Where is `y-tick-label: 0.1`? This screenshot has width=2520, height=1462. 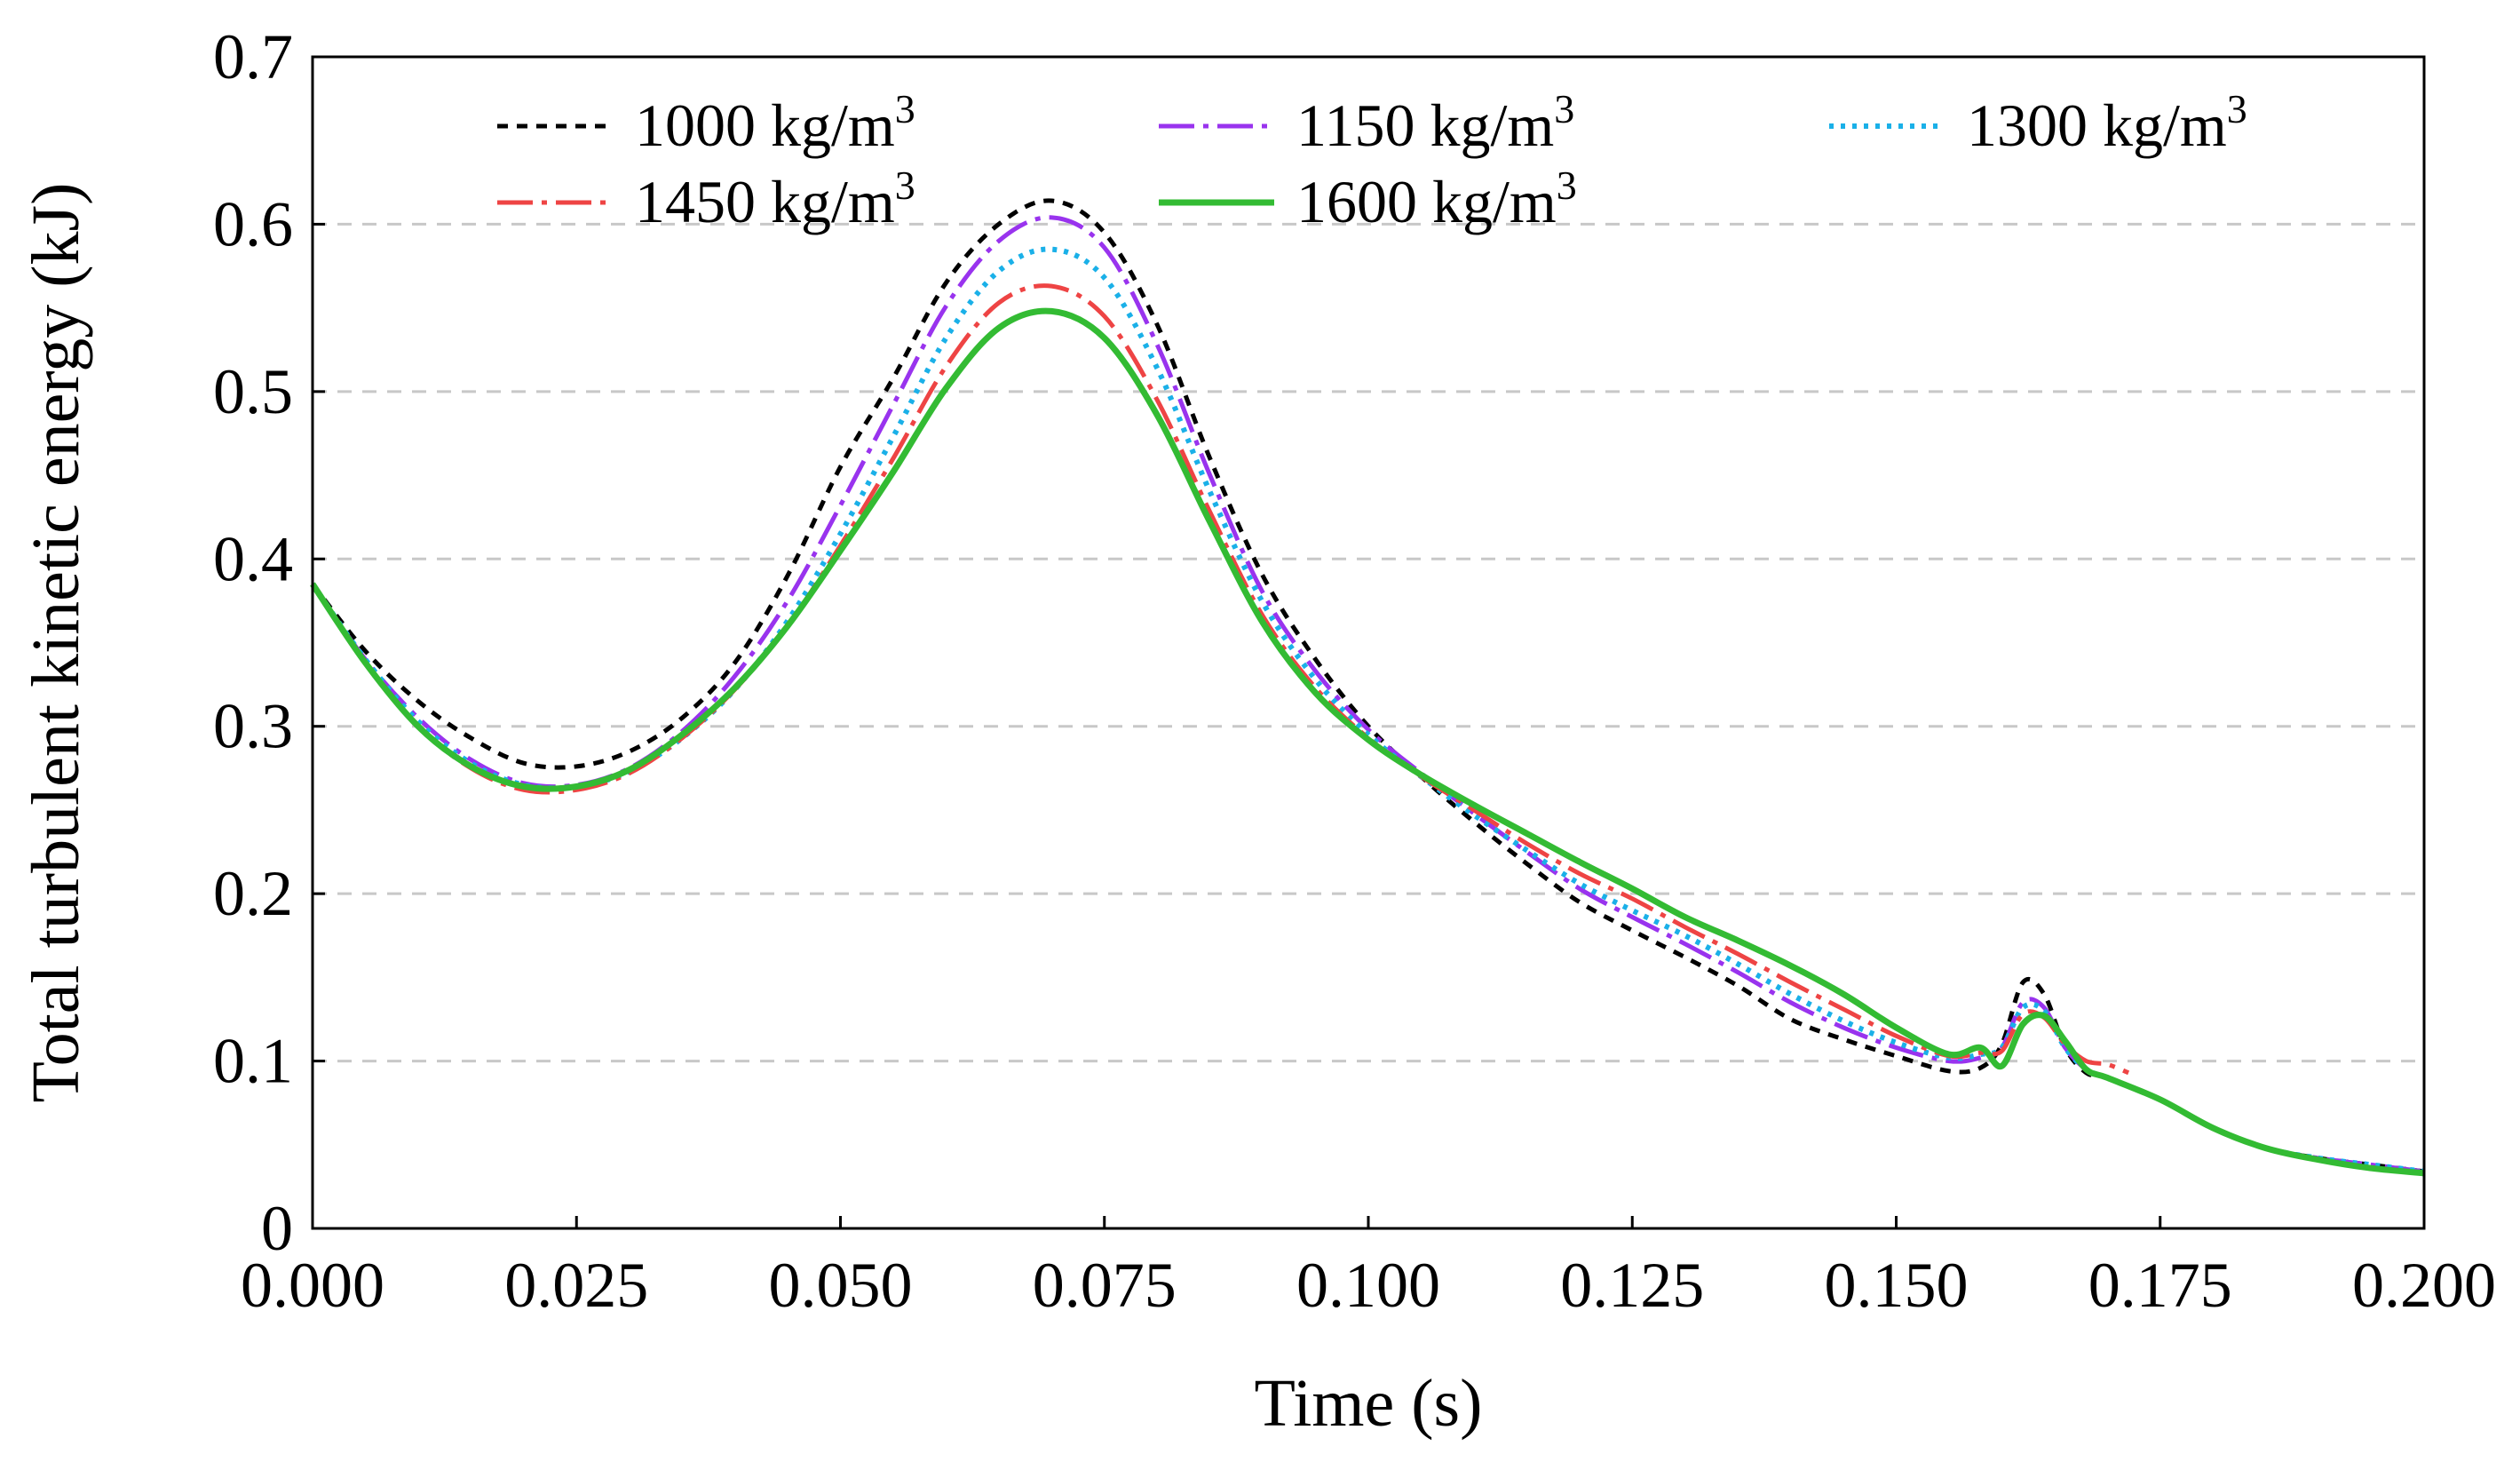
y-tick-label: 0.1 is located at coordinates (253, 1061).